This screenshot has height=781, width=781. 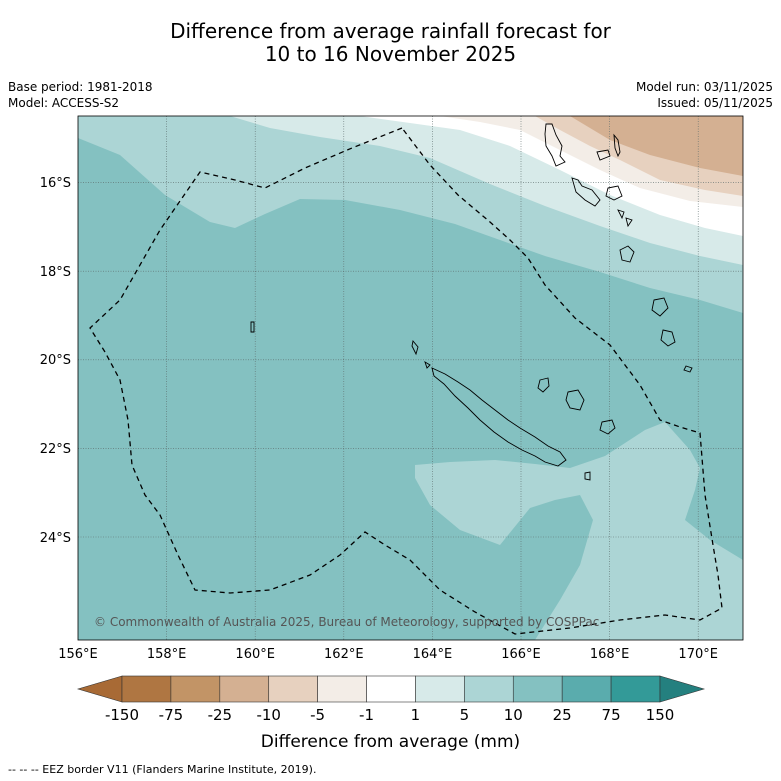 I want to click on colorbar: -150 -75 -25 -10 -5 -1 1 5 10 25 75 150, so click(x=391, y=699).